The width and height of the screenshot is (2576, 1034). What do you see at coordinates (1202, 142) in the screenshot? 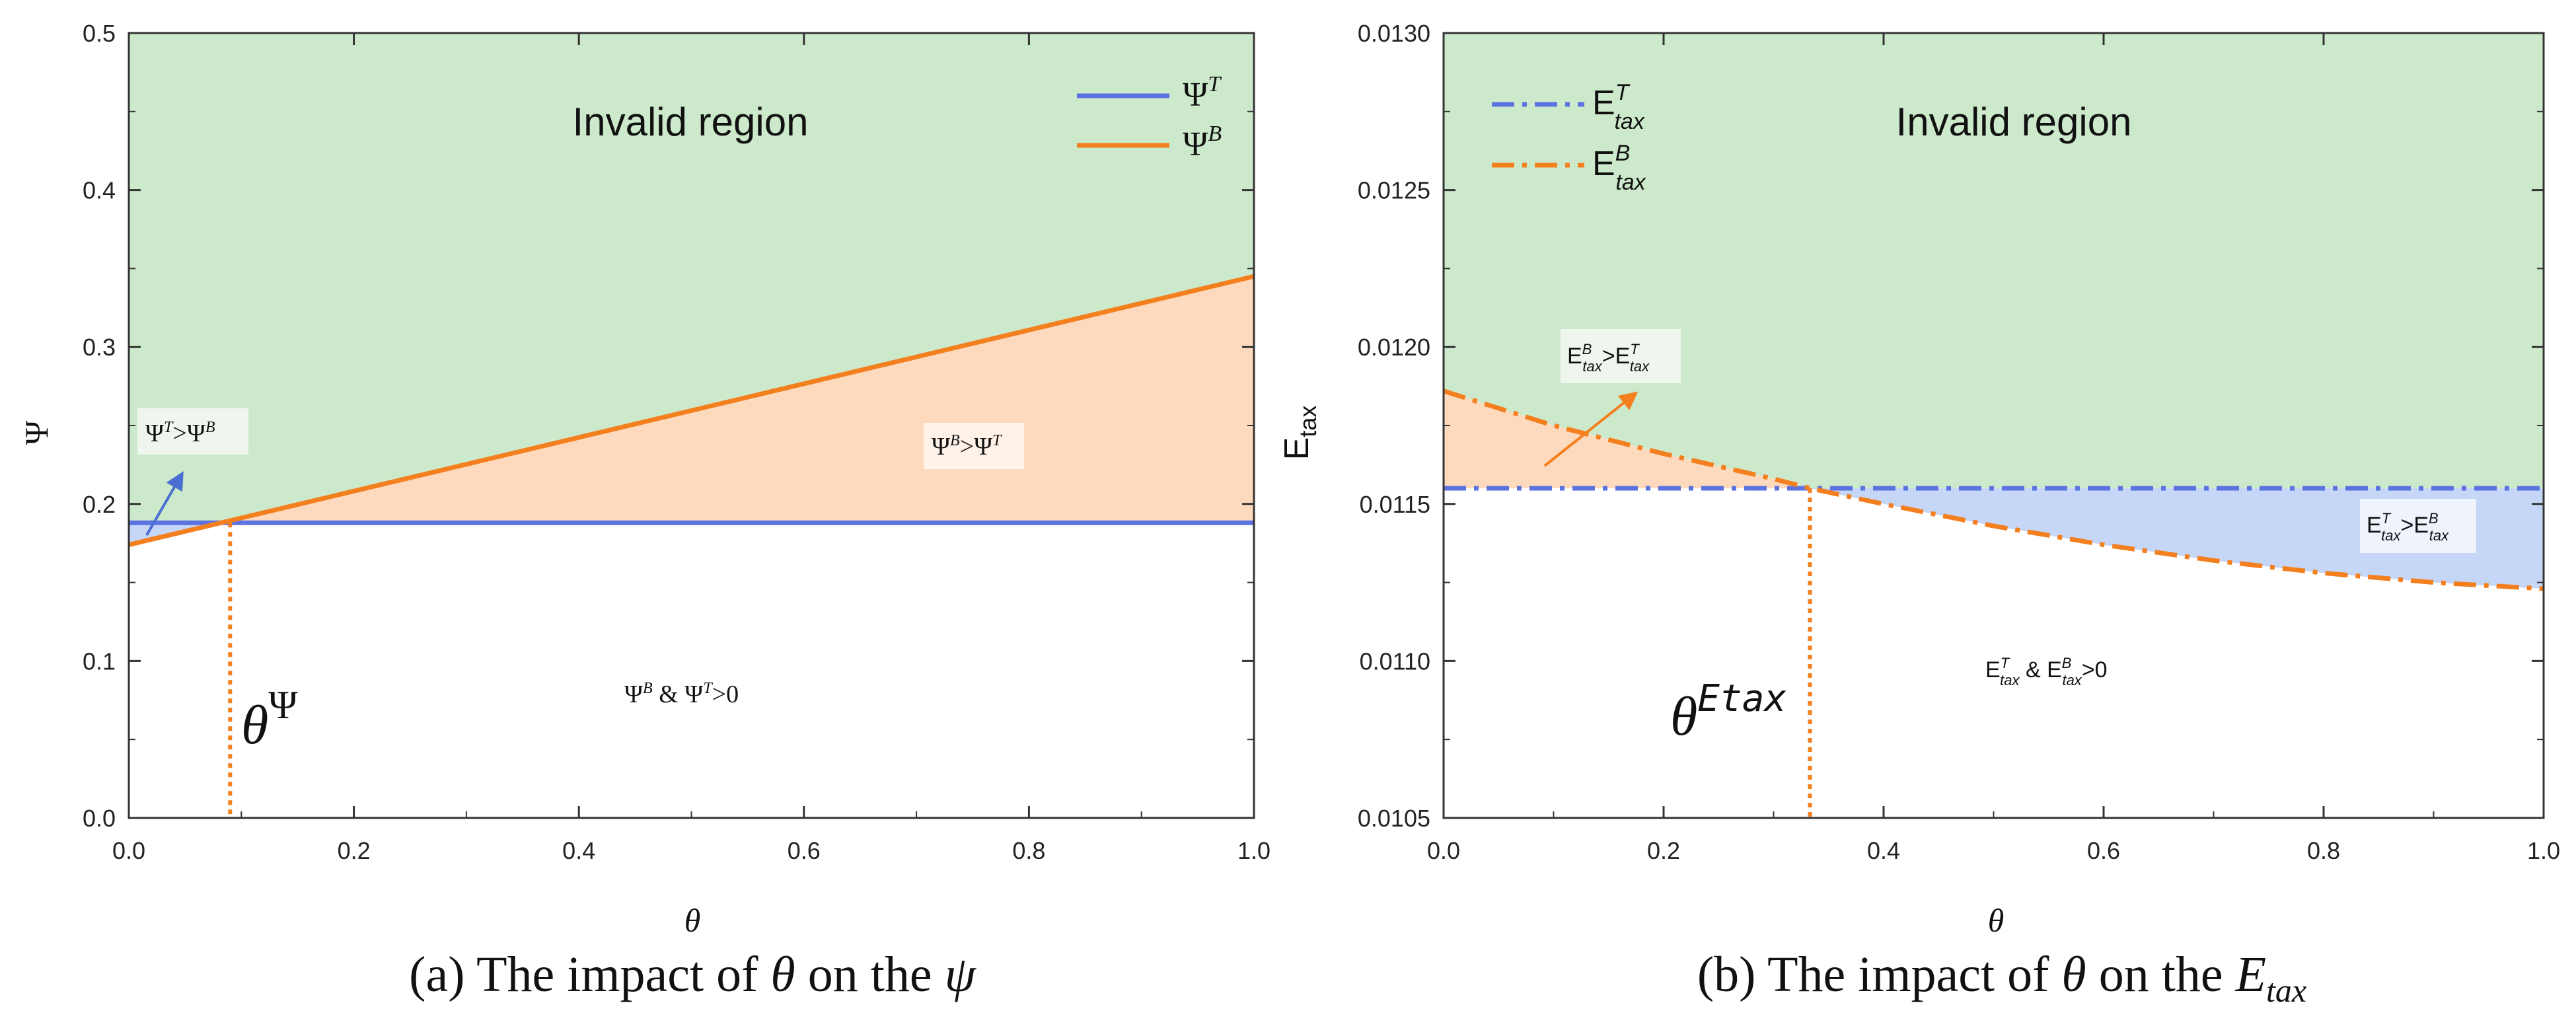
I see `legend-label-psi-b: ΨB` at bounding box center [1202, 142].